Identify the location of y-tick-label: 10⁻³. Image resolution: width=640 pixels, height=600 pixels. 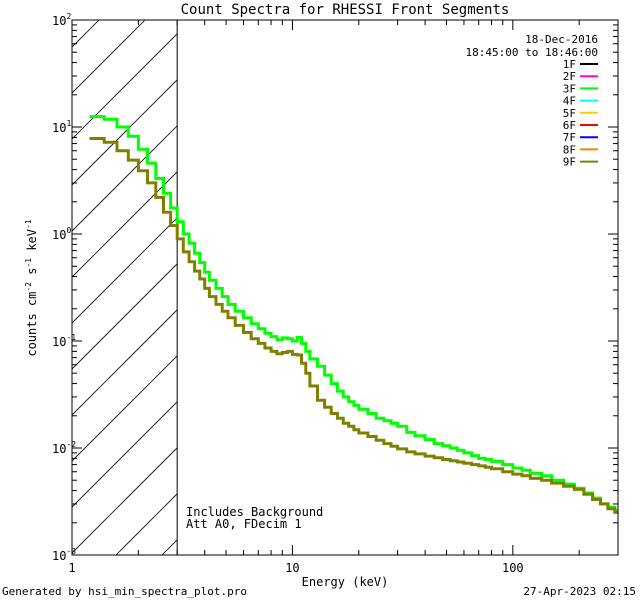
(64, 555).